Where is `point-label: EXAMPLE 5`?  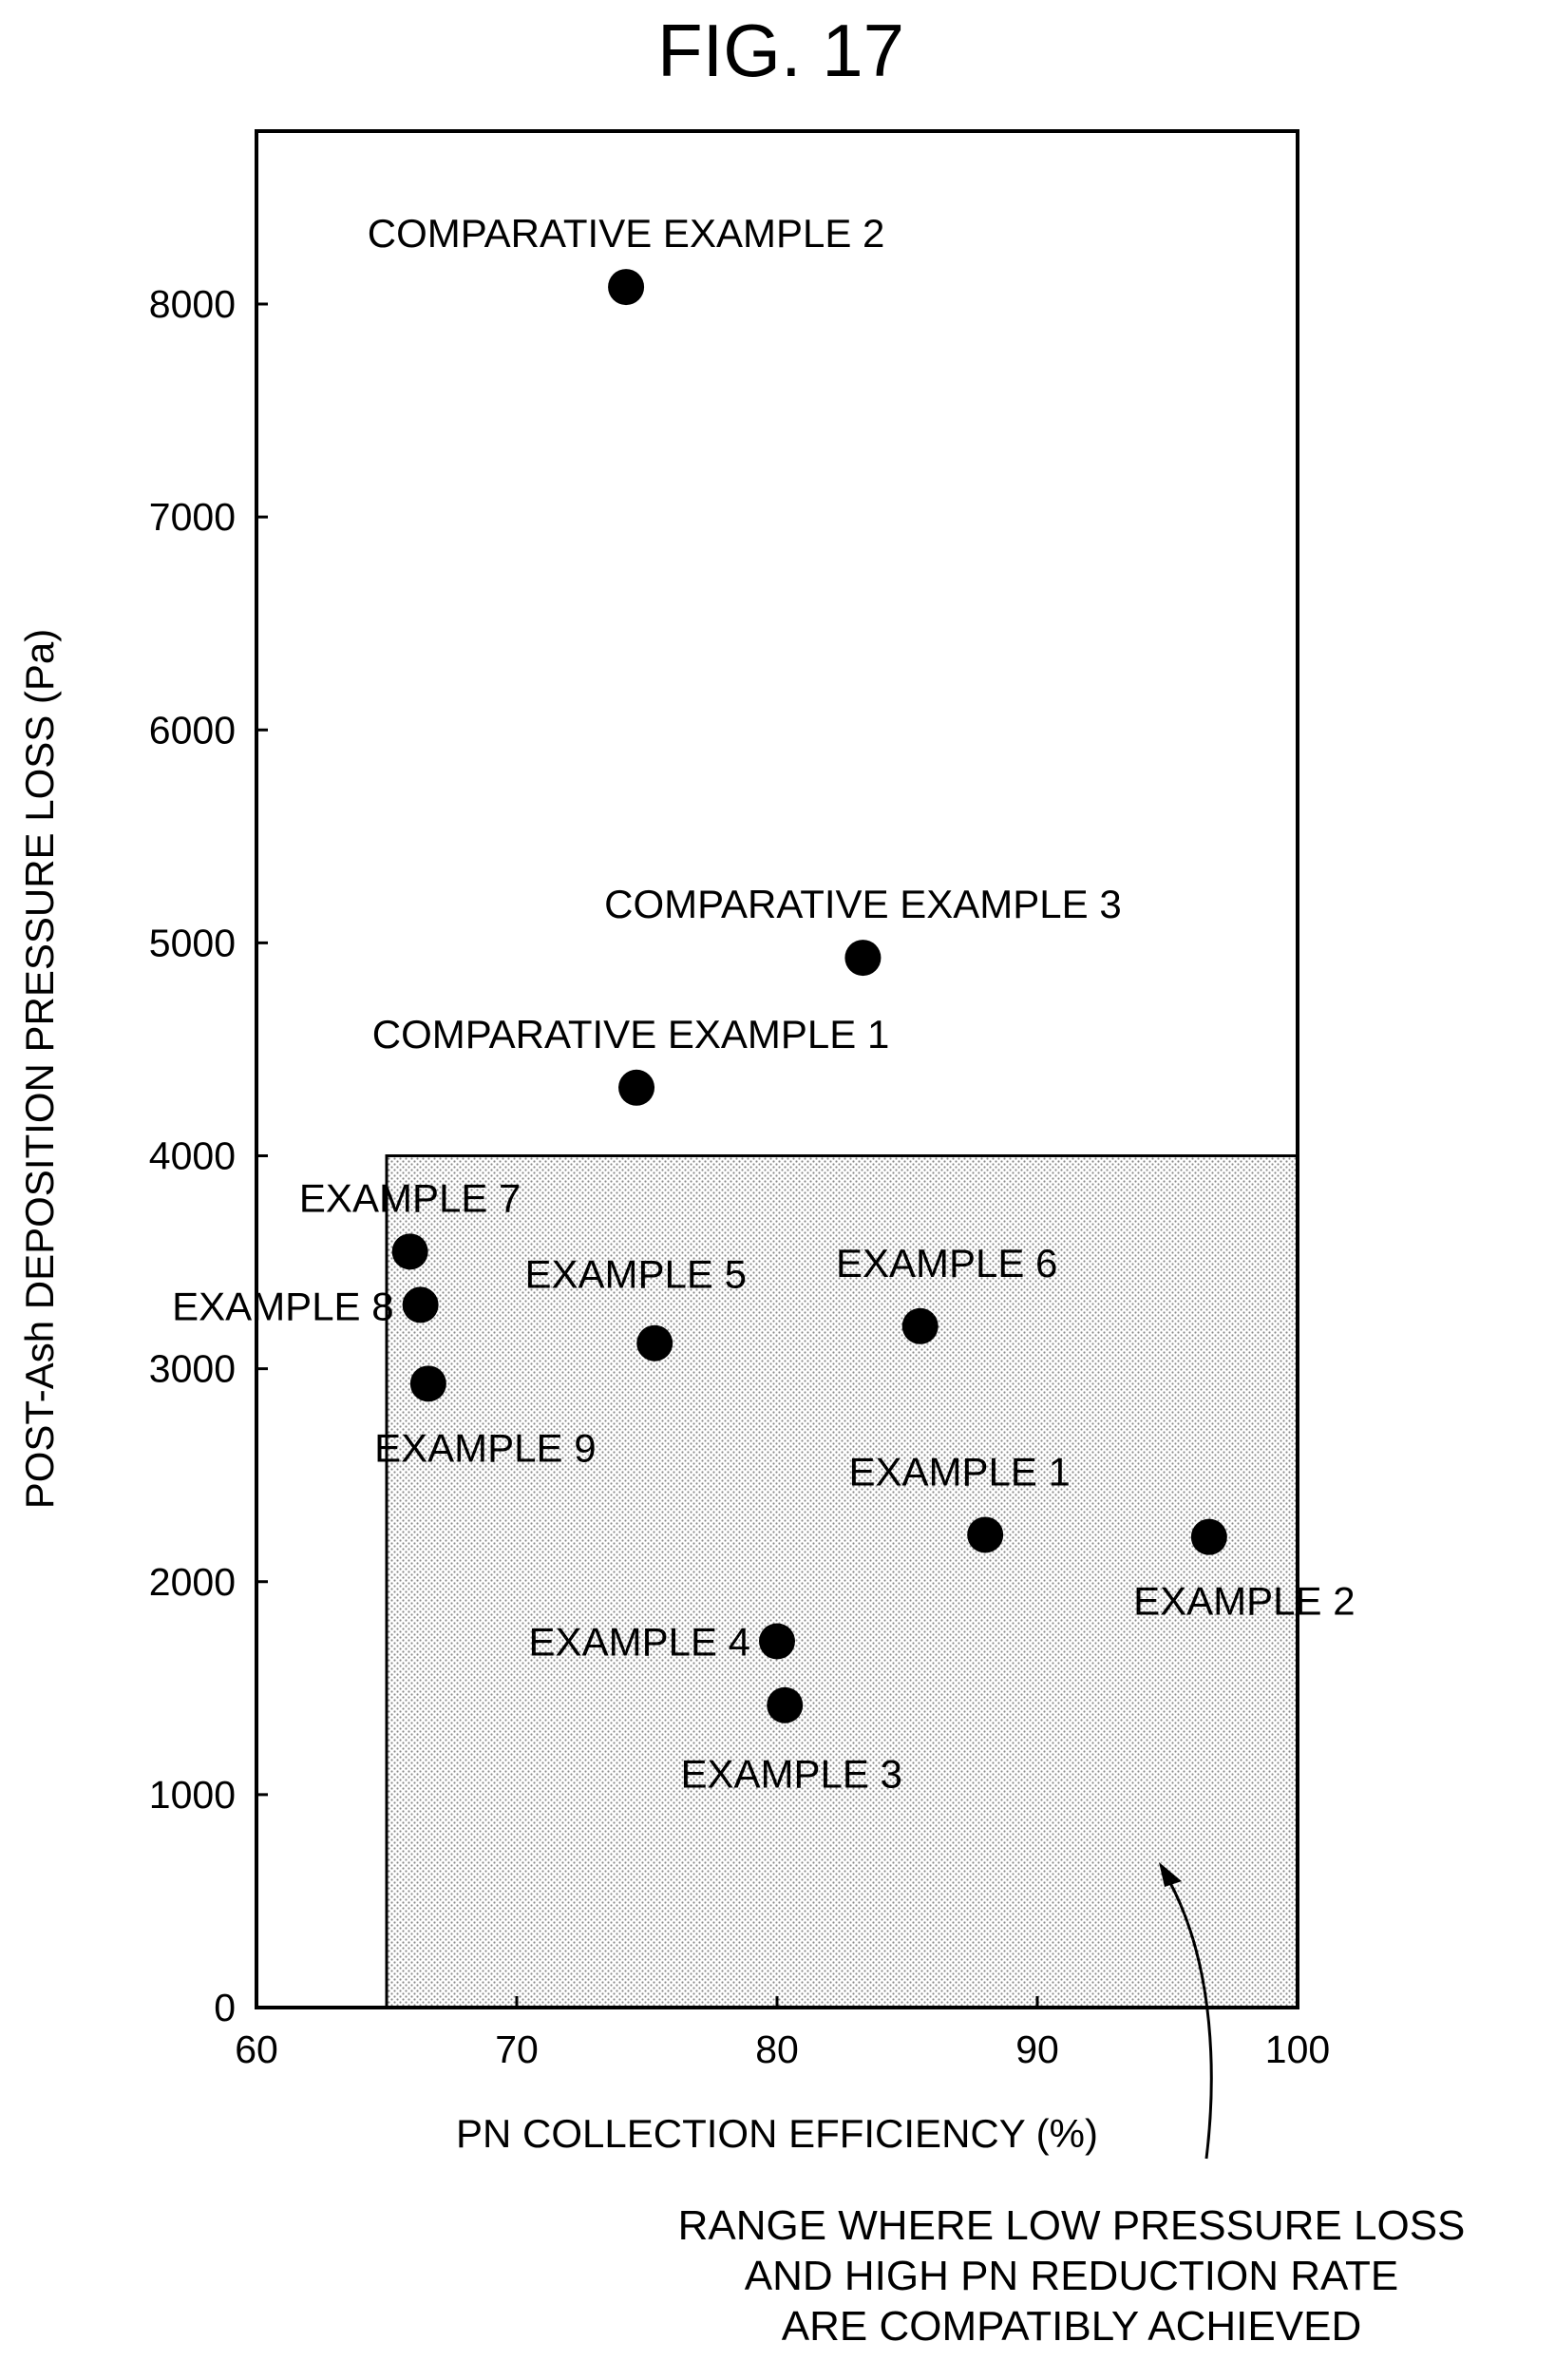
point-label: EXAMPLE 5 is located at coordinates (635, 1274).